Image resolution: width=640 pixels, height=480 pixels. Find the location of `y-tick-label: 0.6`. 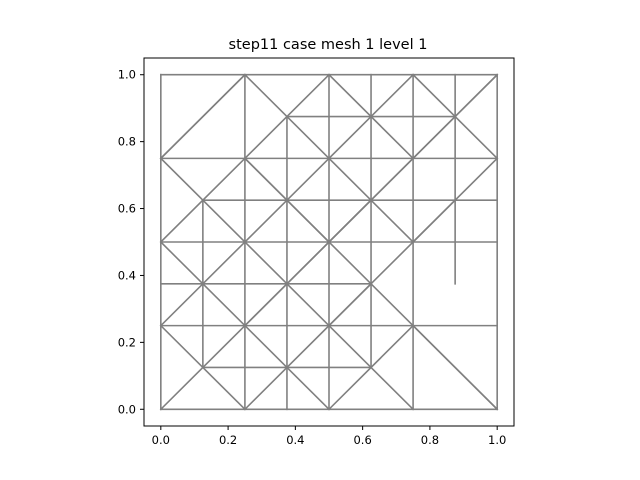

y-tick-label: 0.6 is located at coordinates (127, 209).